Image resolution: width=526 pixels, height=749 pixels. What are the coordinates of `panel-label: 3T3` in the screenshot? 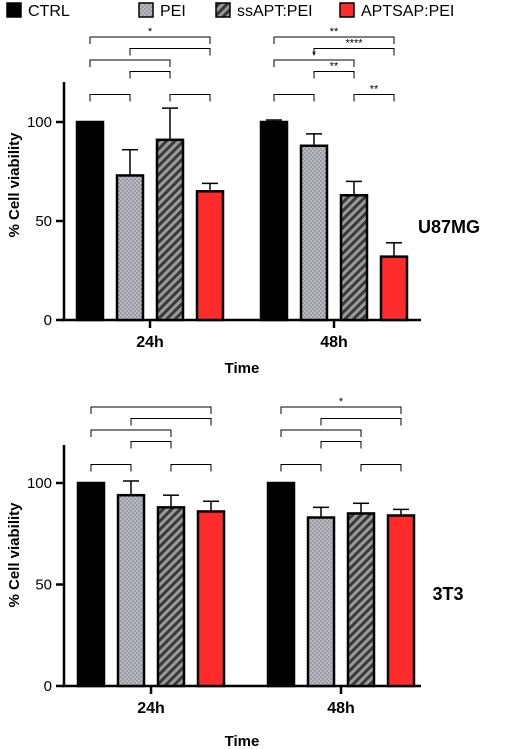 It's located at (447, 594).